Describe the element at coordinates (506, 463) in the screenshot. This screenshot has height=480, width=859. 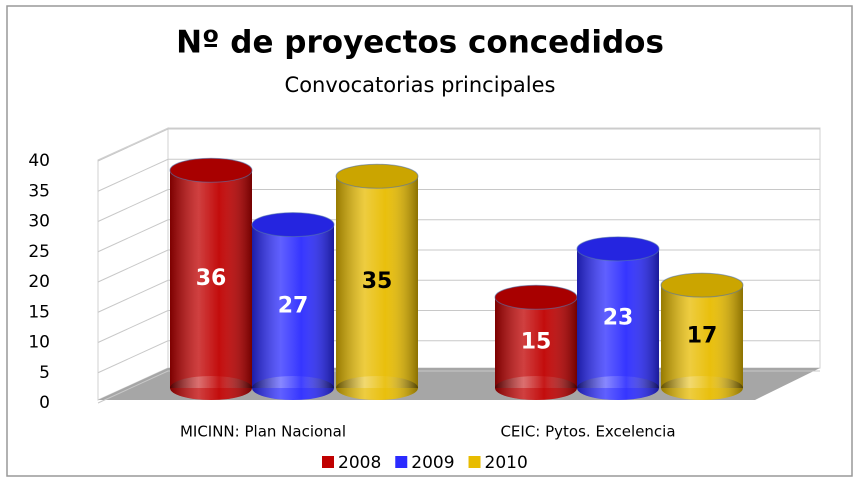
I see `legend-label: 2010` at that location.